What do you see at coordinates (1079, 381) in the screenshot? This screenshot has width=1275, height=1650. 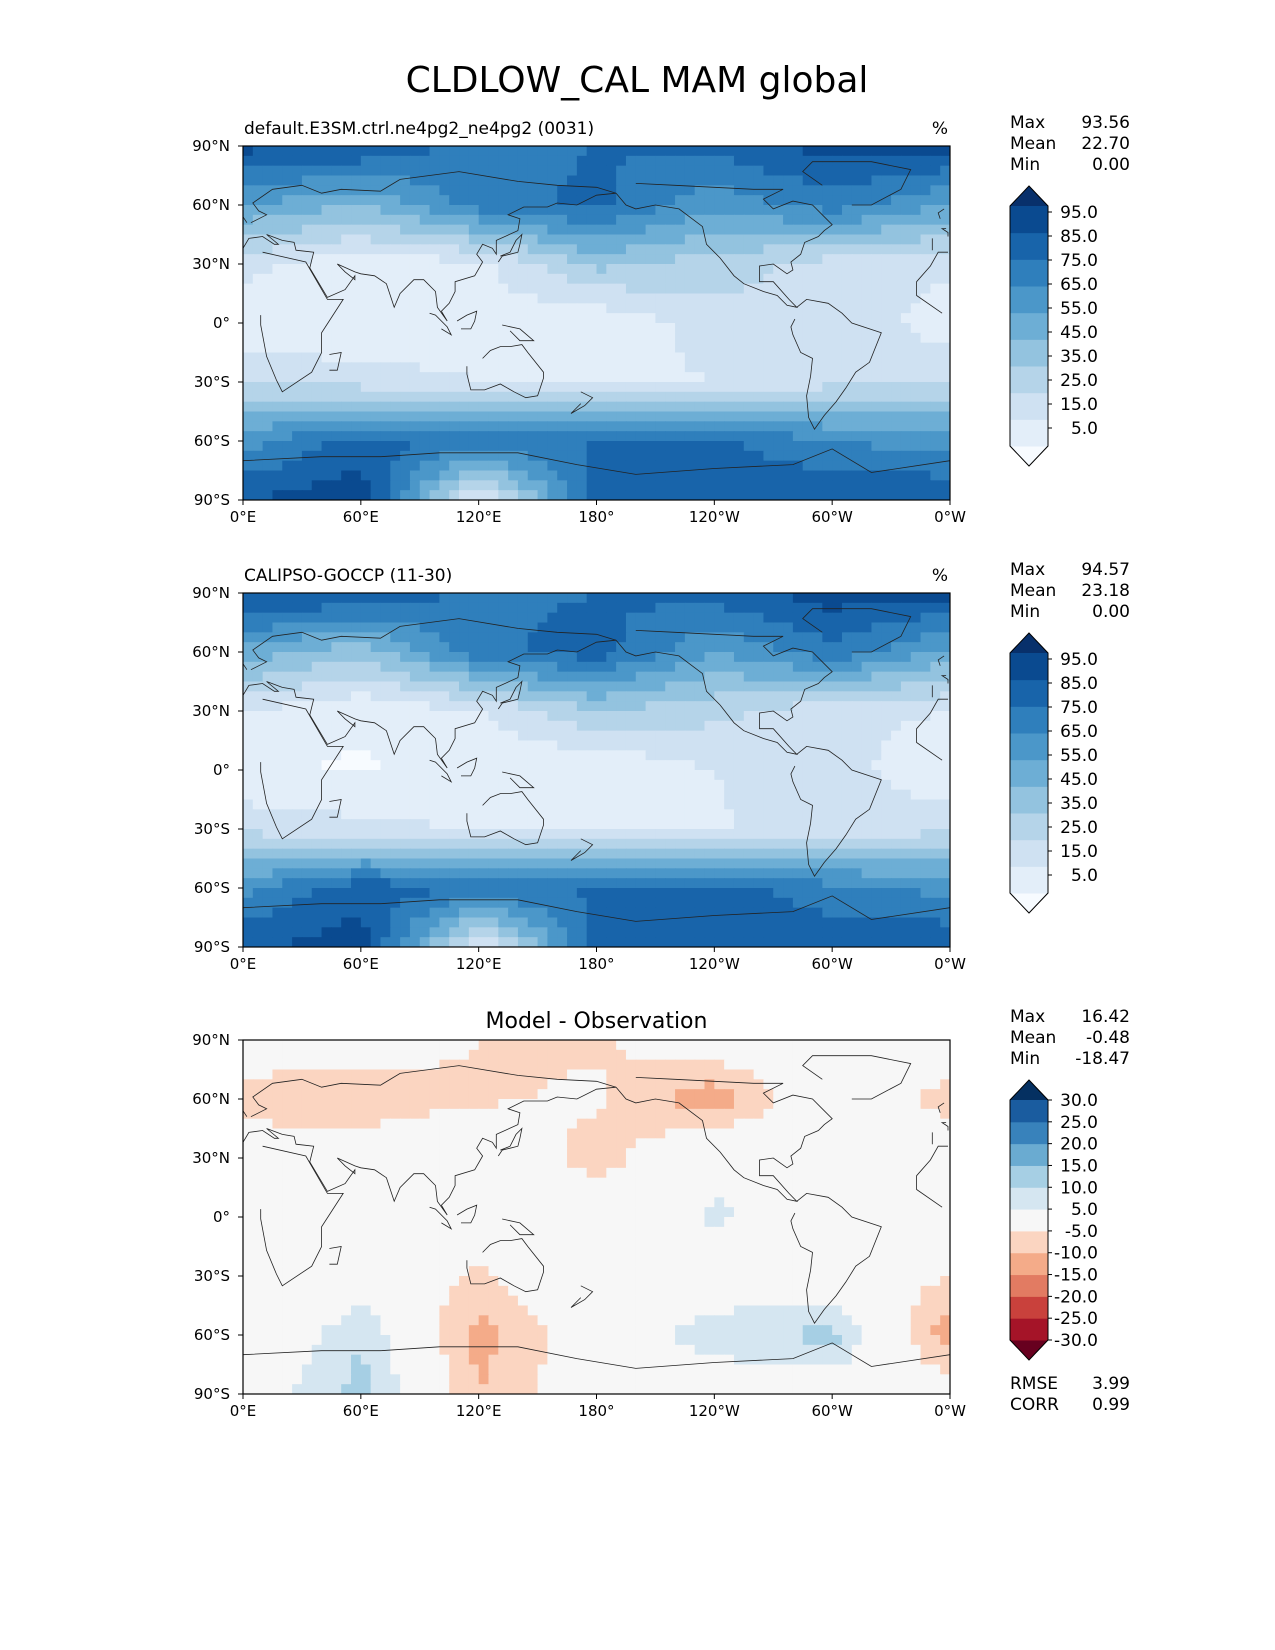 I see `colorbar-tick-label: 25.0` at bounding box center [1079, 381].